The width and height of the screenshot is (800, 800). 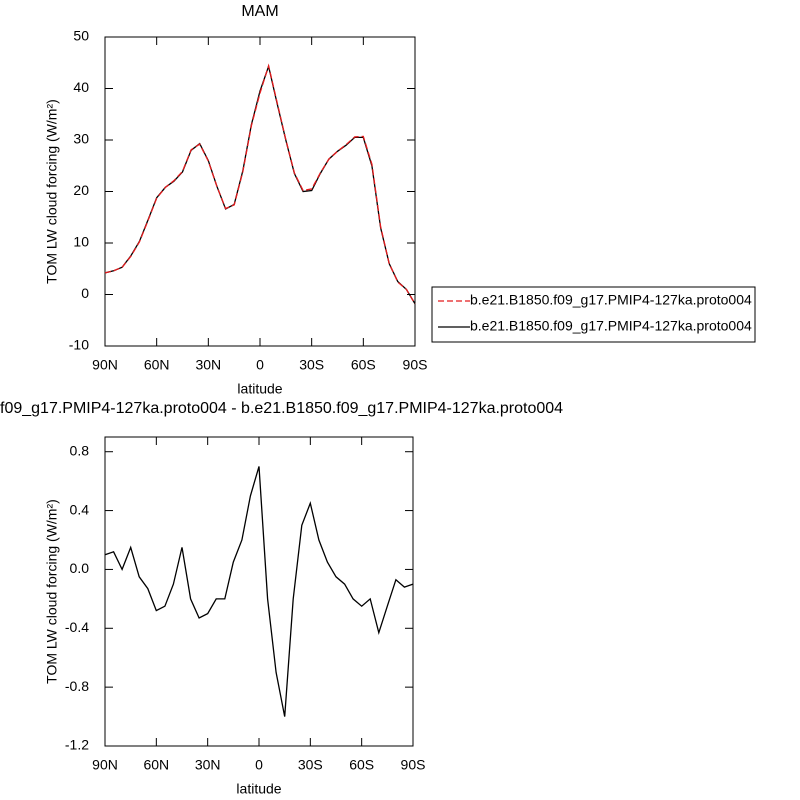 What do you see at coordinates (80, 450) in the screenshot?
I see `y-tick-label: 0.8` at bounding box center [80, 450].